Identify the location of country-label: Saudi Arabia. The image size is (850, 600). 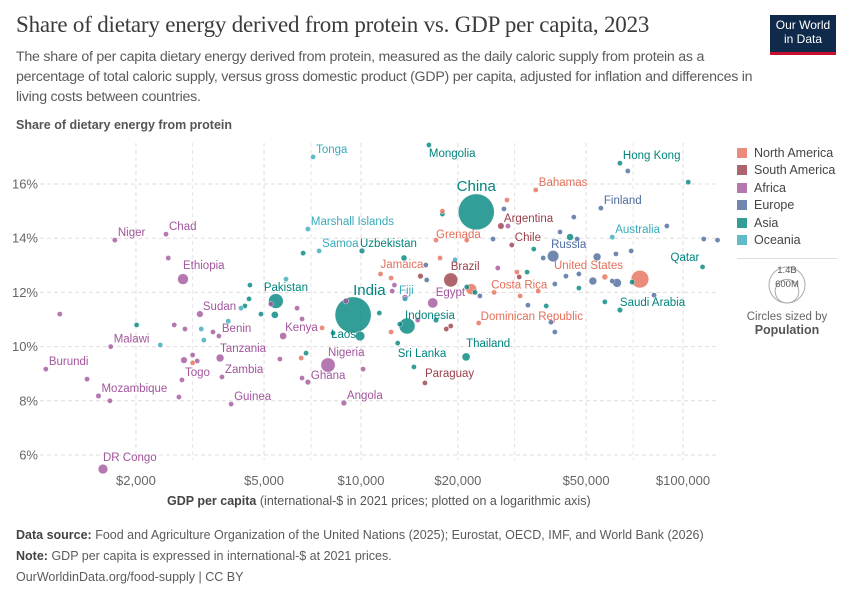
(653, 303).